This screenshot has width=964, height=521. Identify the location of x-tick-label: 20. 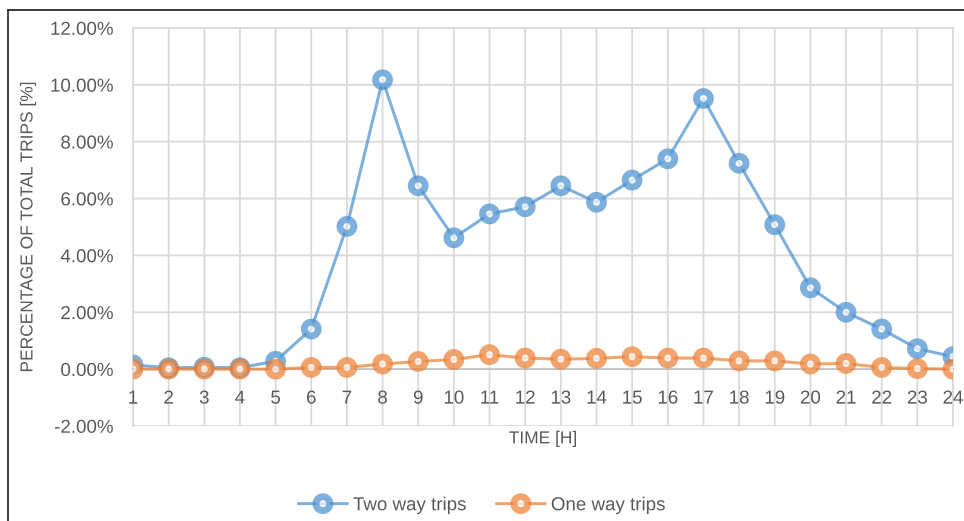
(810, 397).